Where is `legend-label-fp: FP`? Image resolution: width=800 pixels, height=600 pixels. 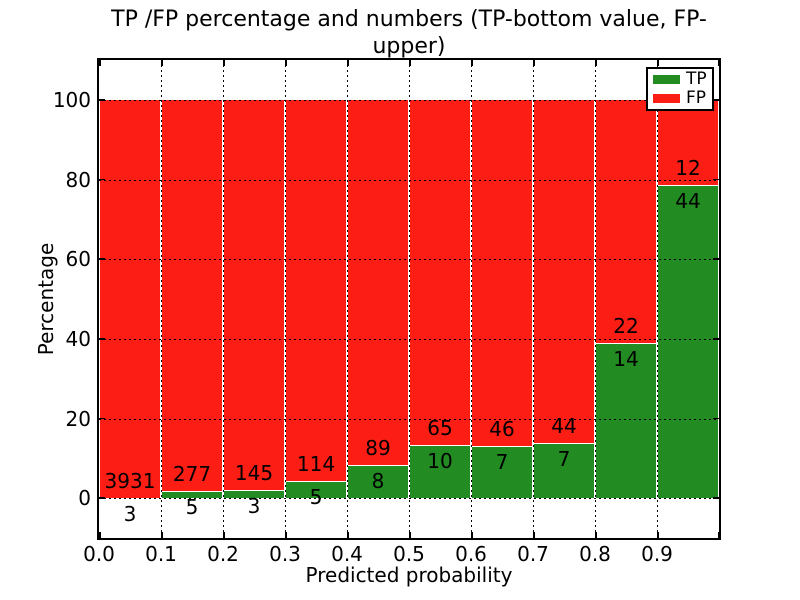
legend-label-fp: FP is located at coordinates (696, 98).